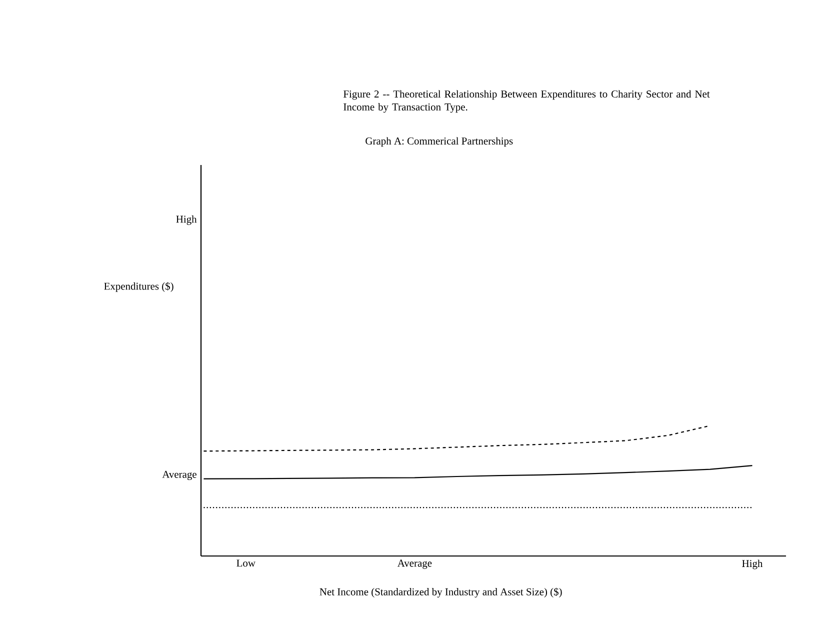 The height and width of the screenshot is (627, 835). Describe the element at coordinates (186, 220) in the screenshot. I see `text: High` at that location.